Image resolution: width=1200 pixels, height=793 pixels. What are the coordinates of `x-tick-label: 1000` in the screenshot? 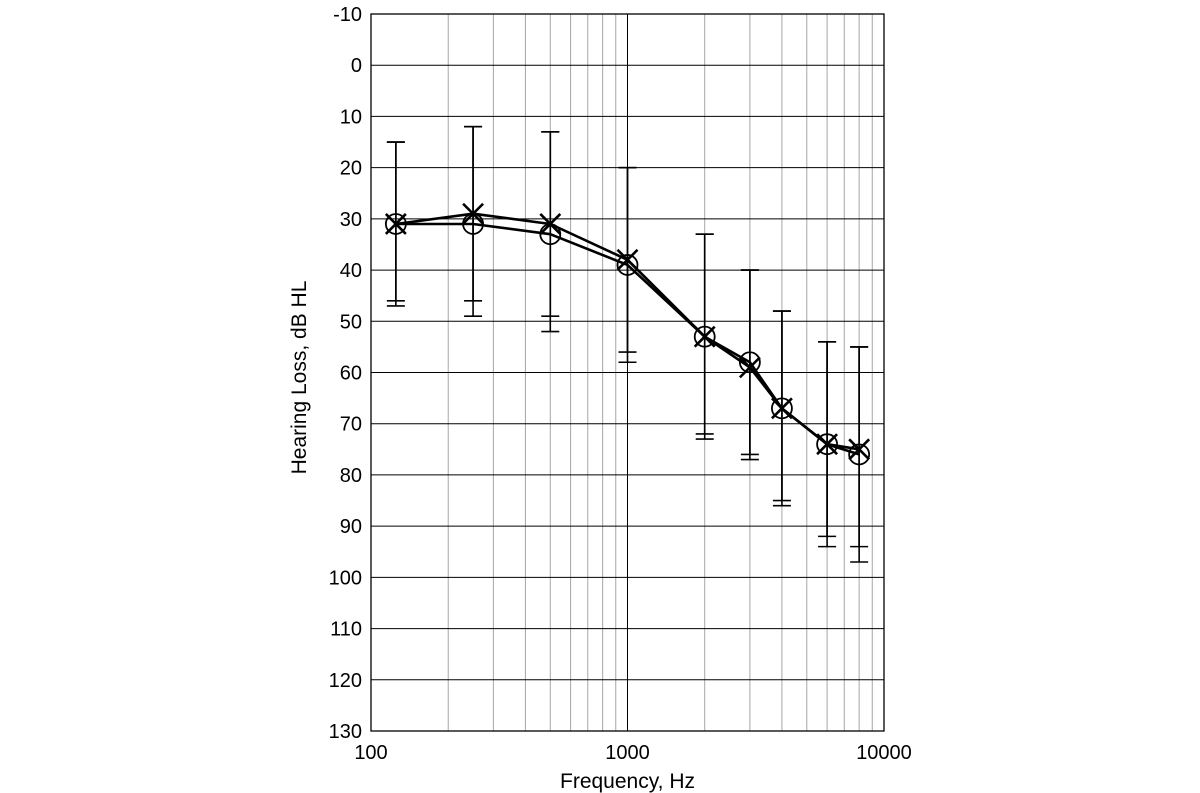 It's located at (627, 753).